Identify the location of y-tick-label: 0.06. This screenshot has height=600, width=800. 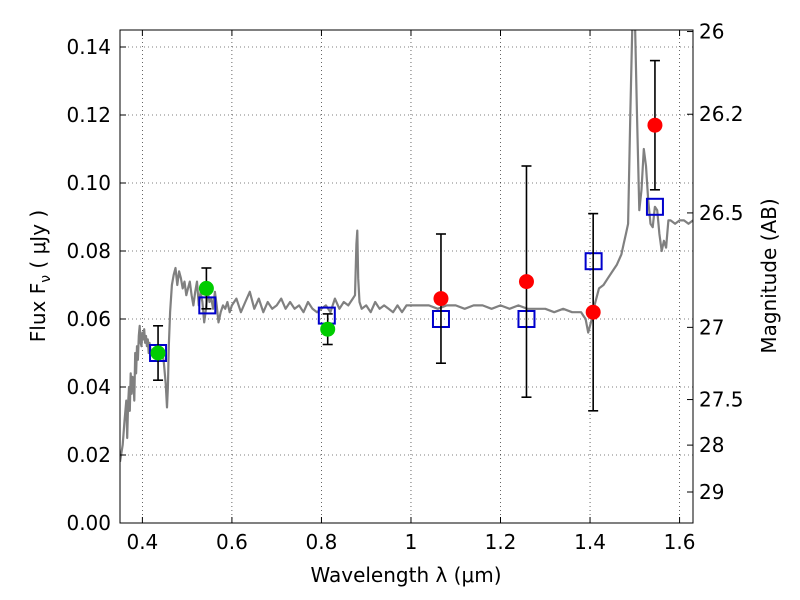
(88, 319).